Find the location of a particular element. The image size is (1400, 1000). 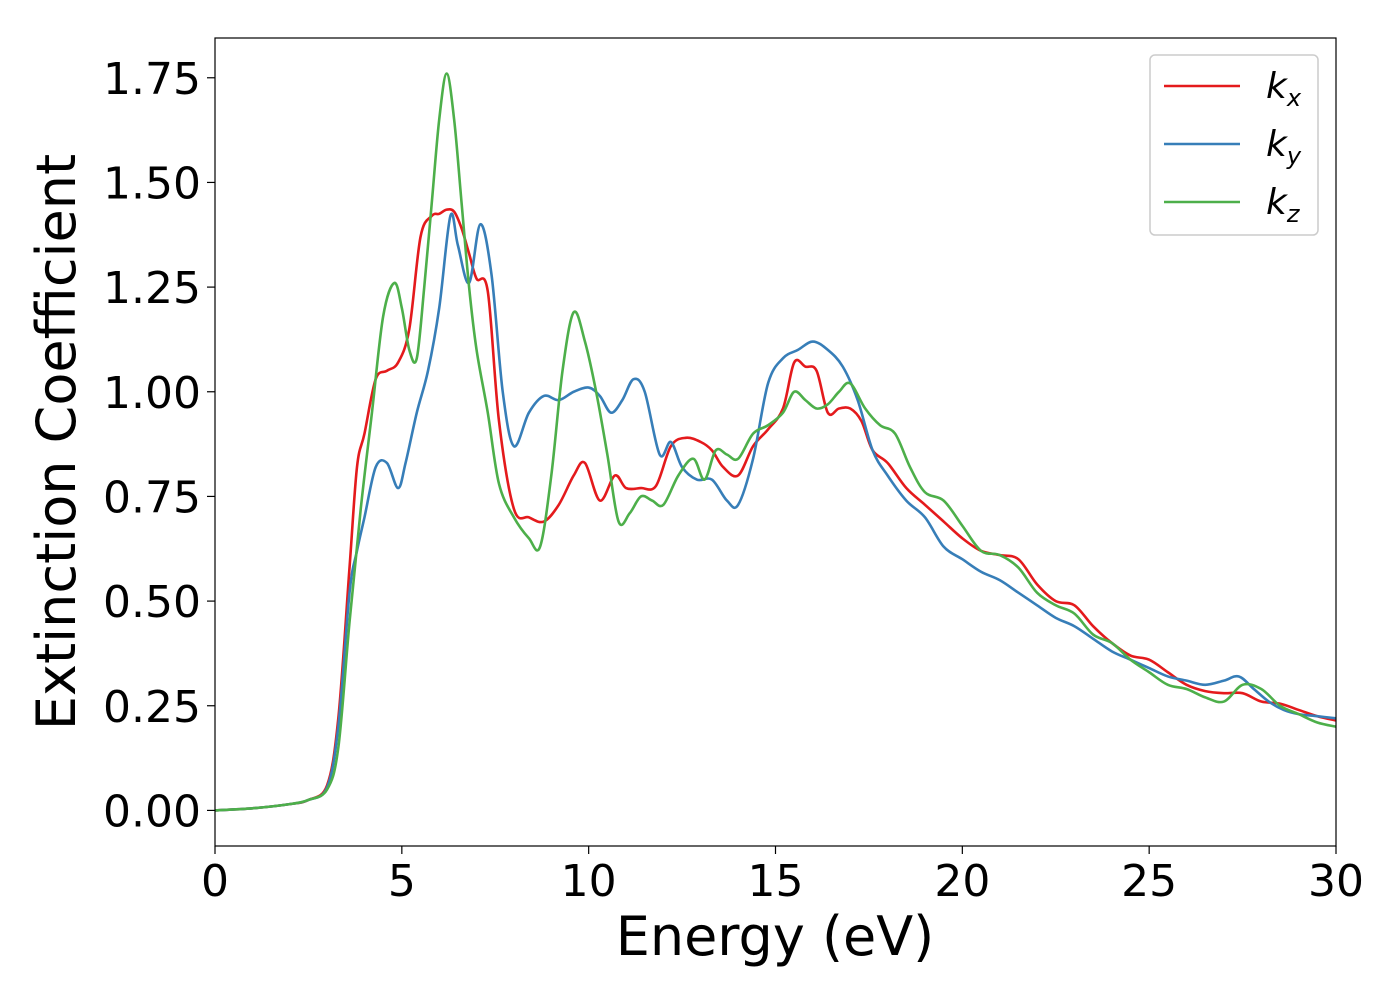

y-axis-title: Extinction Coefficient is located at coordinates (56, 442).